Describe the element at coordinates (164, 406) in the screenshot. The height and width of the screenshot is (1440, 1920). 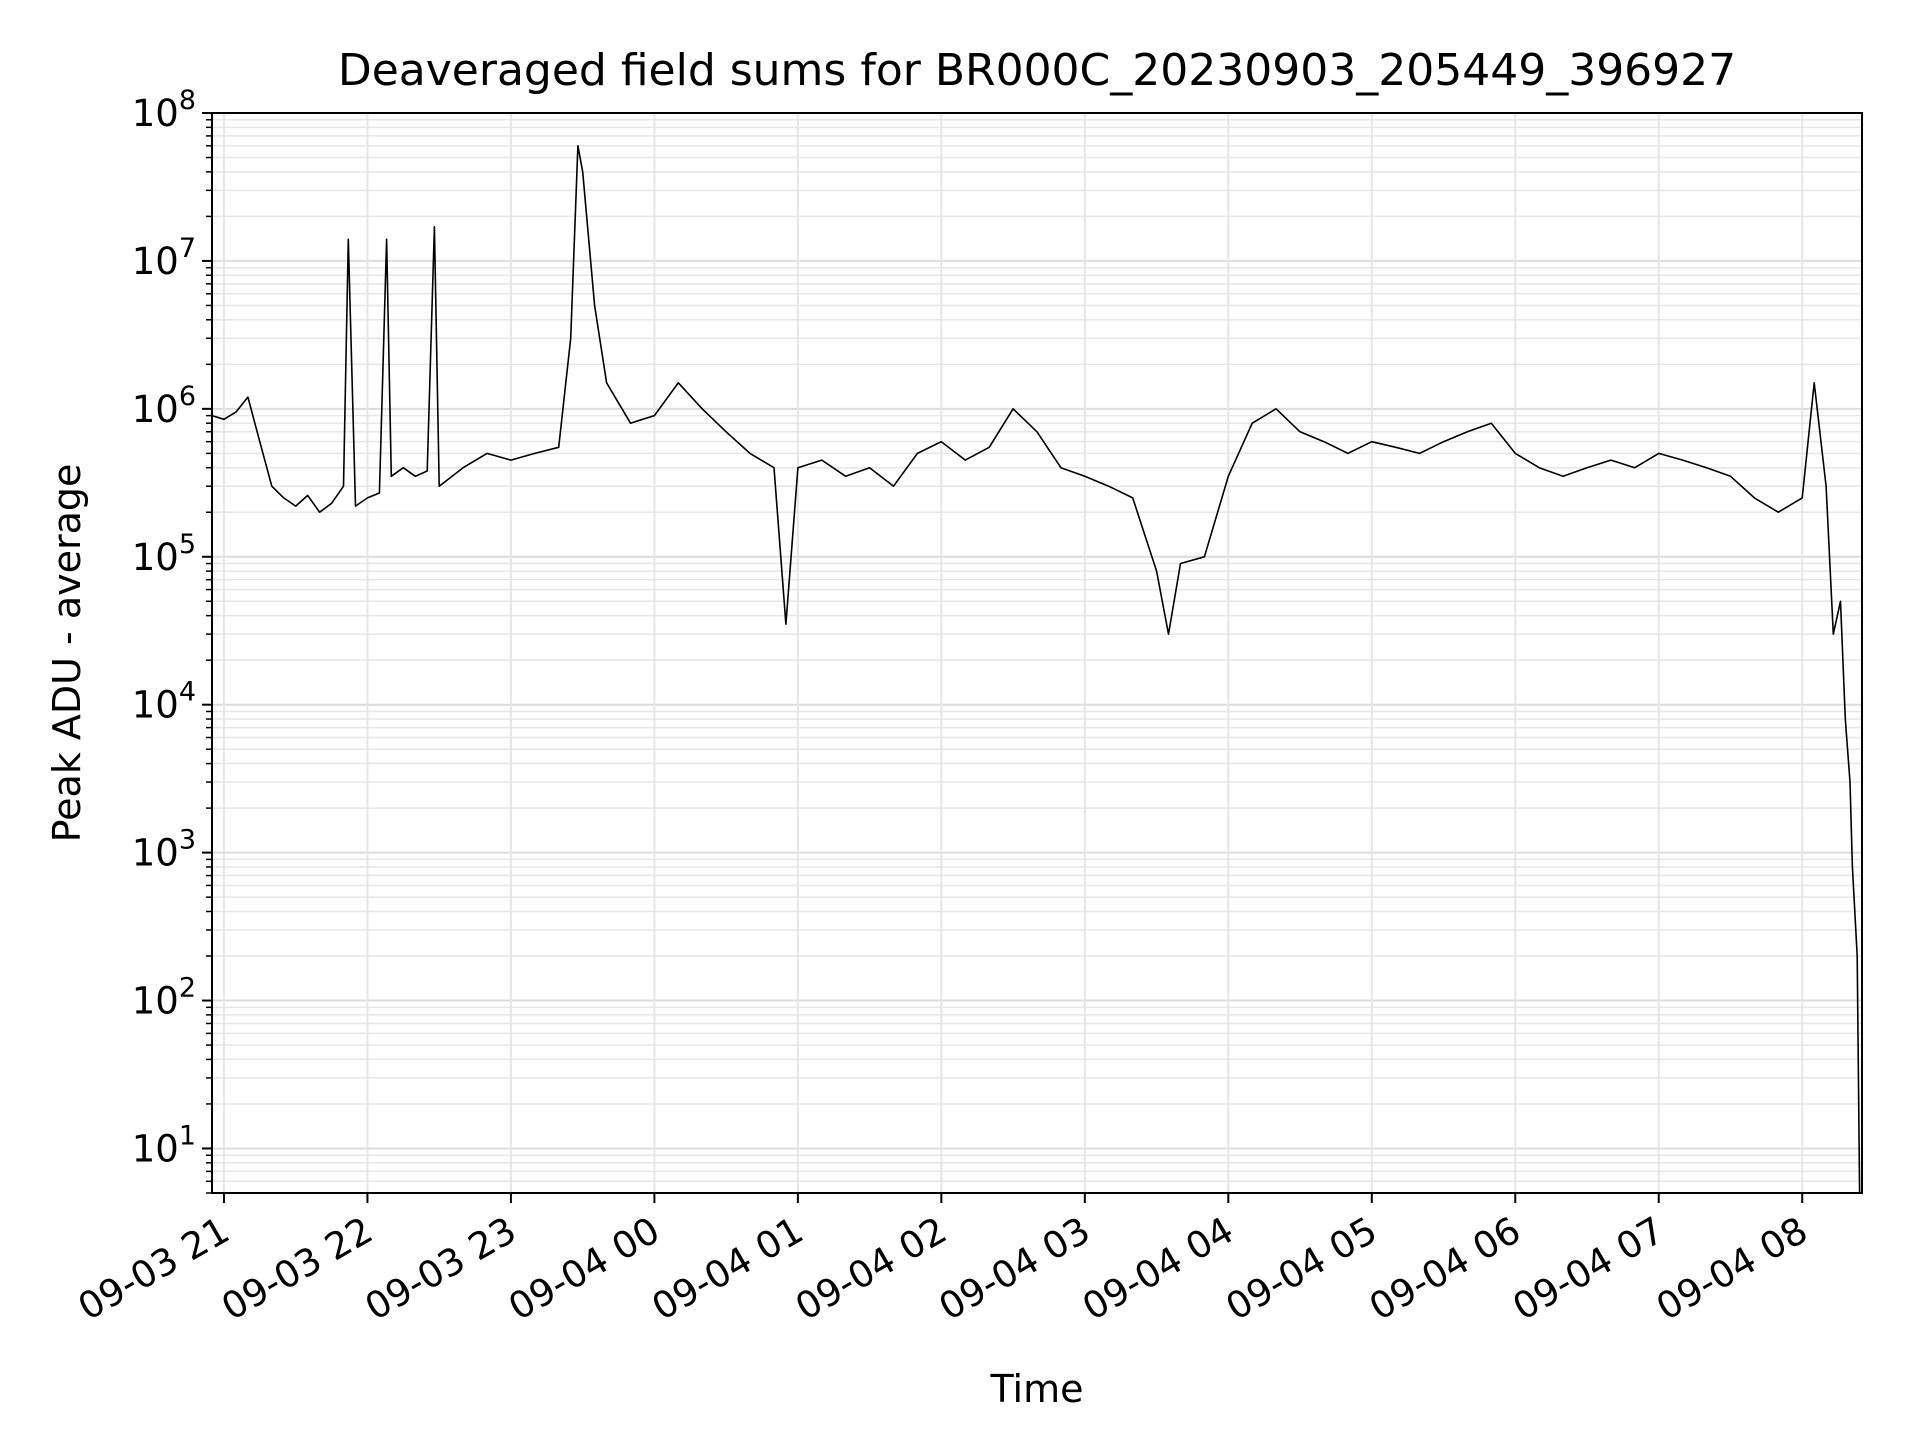
I see `y-tick-label: 10⁶` at that location.